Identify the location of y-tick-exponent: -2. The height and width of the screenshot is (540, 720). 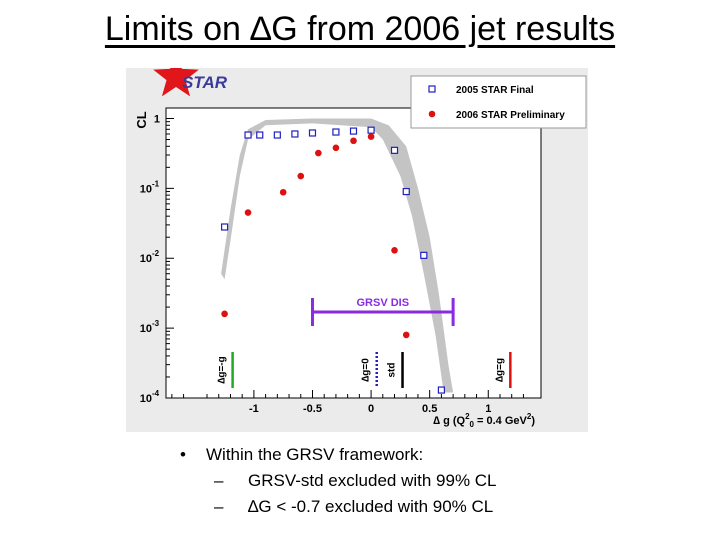
(156, 253).